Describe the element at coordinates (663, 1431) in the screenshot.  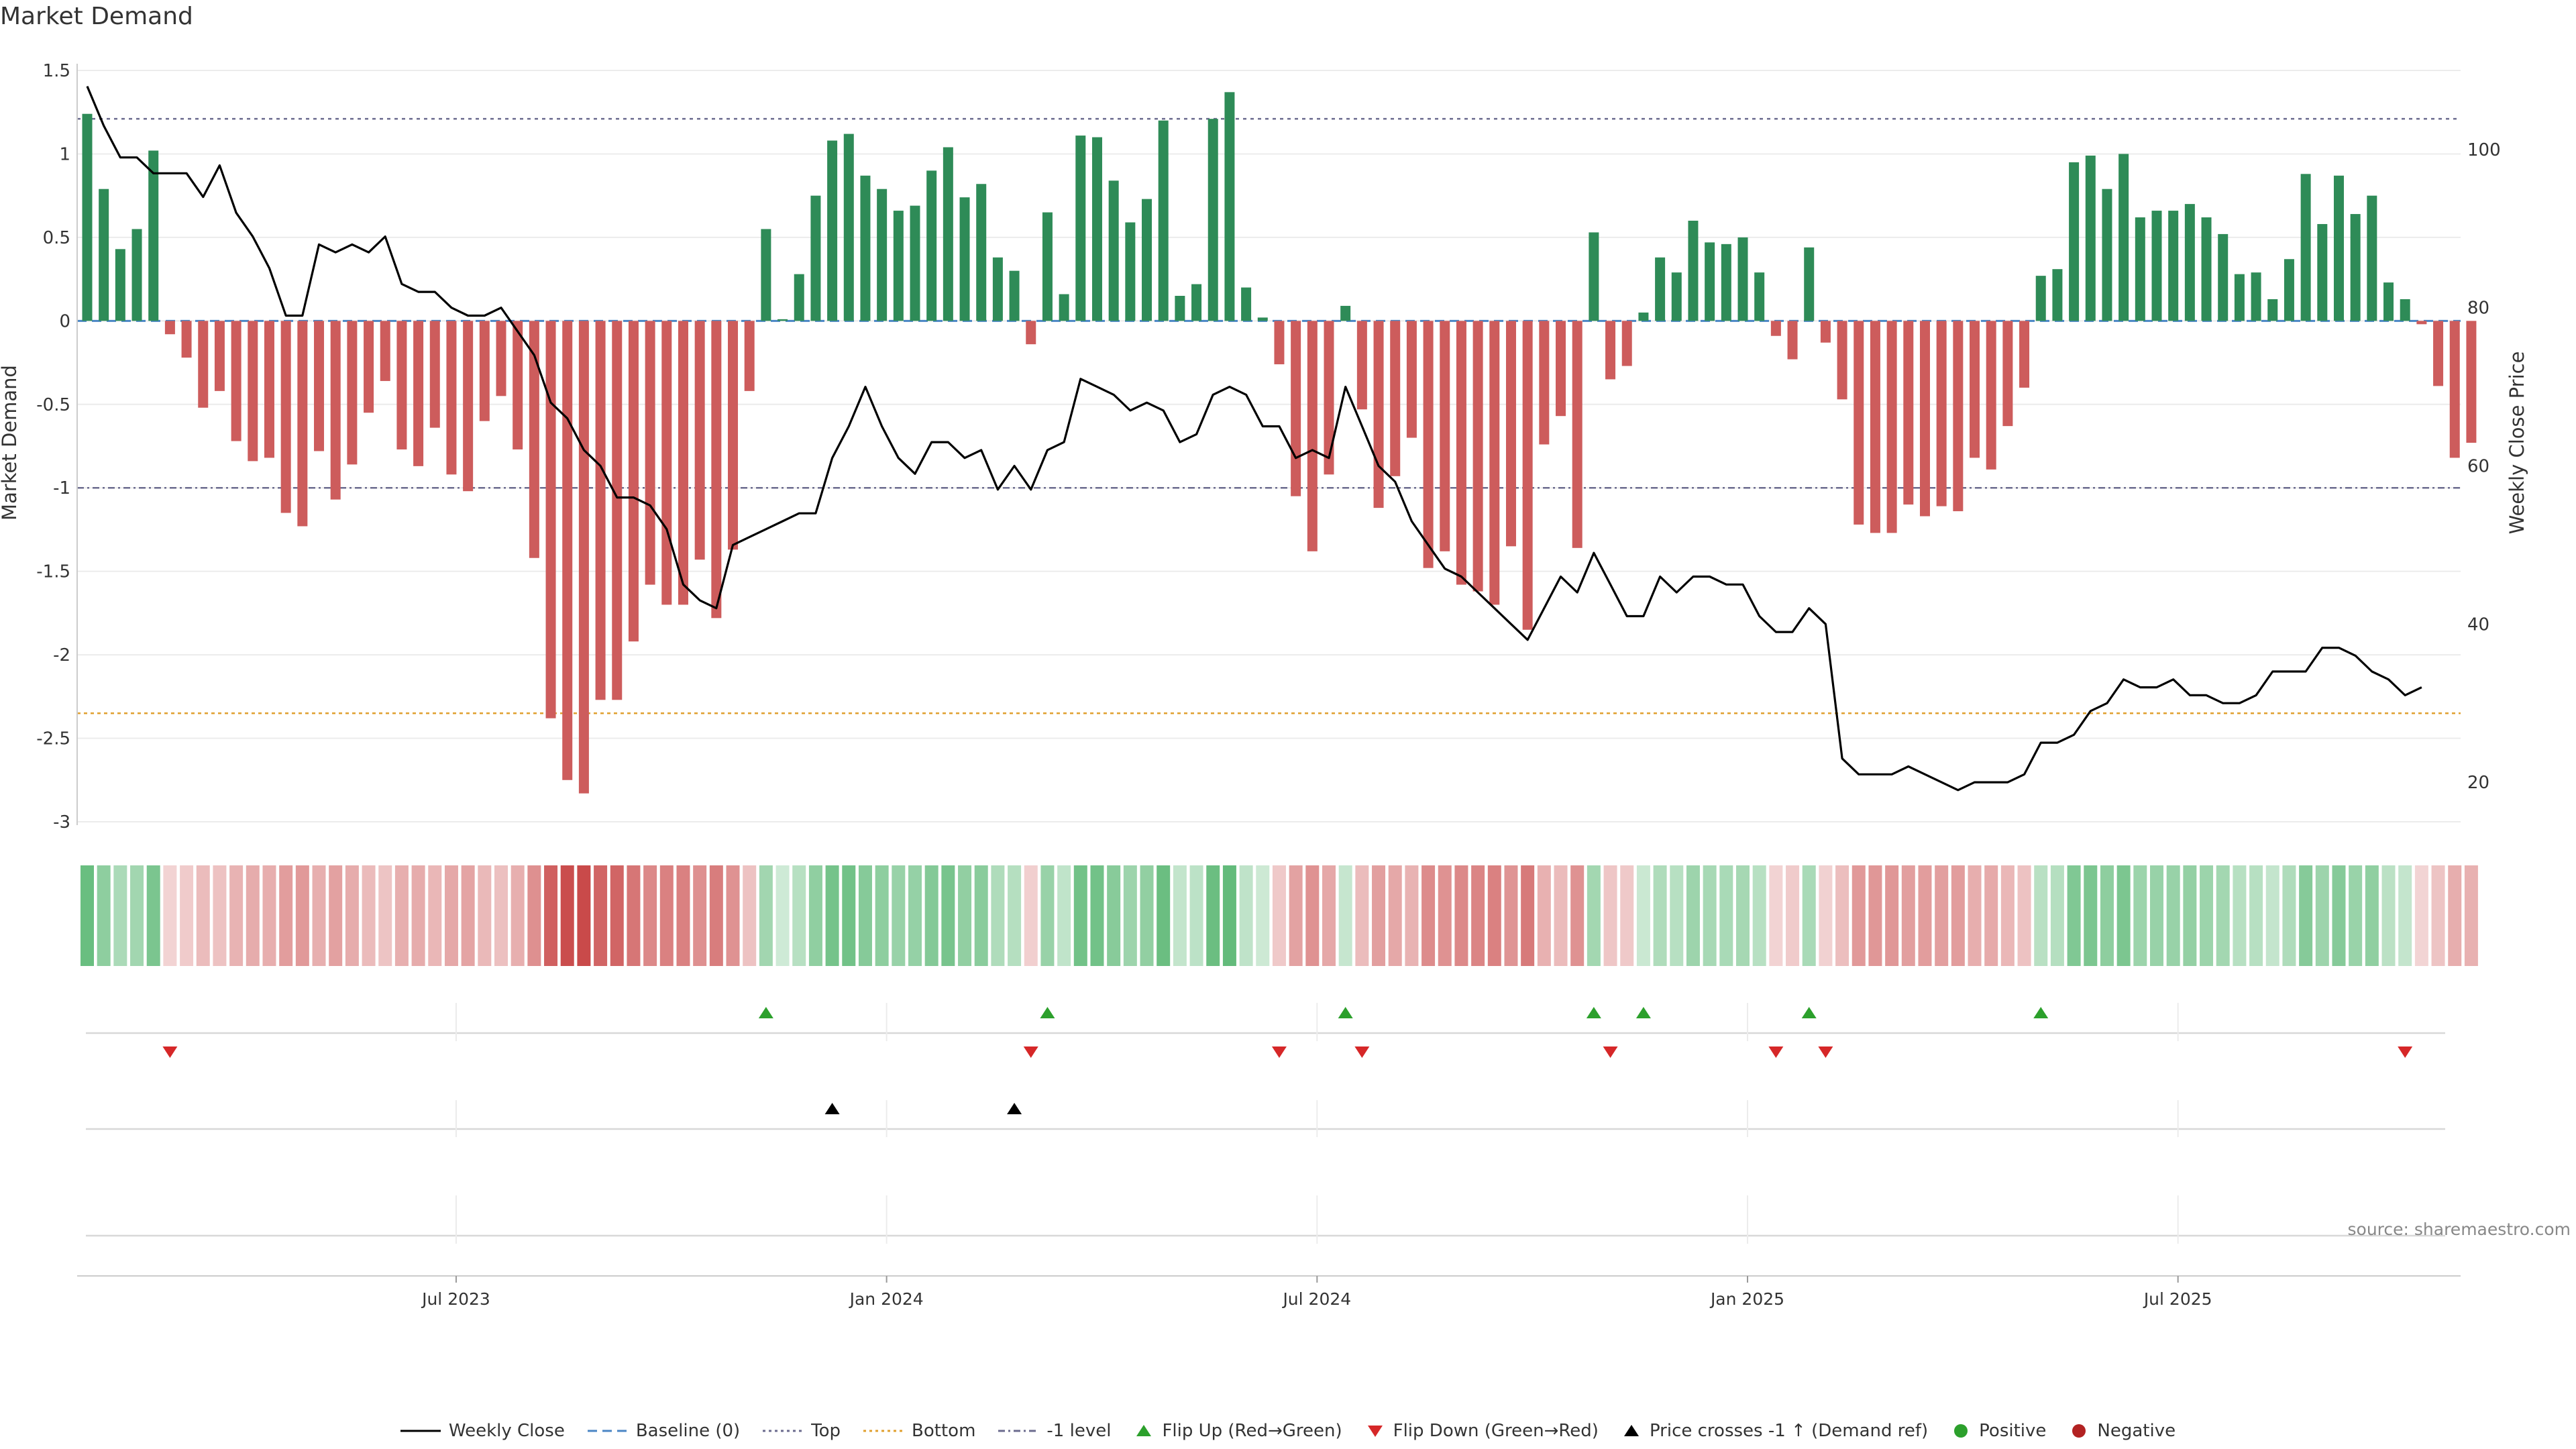
I see `legend-item-baseline: Baseline (0)` at that location.